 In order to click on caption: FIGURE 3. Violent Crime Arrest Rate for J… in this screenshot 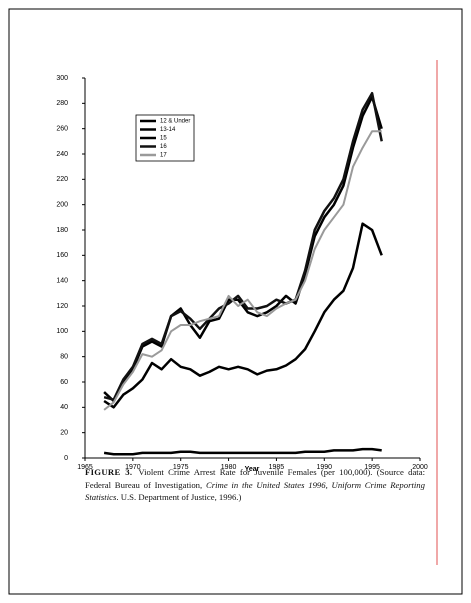, I will do `click(255, 485)`.